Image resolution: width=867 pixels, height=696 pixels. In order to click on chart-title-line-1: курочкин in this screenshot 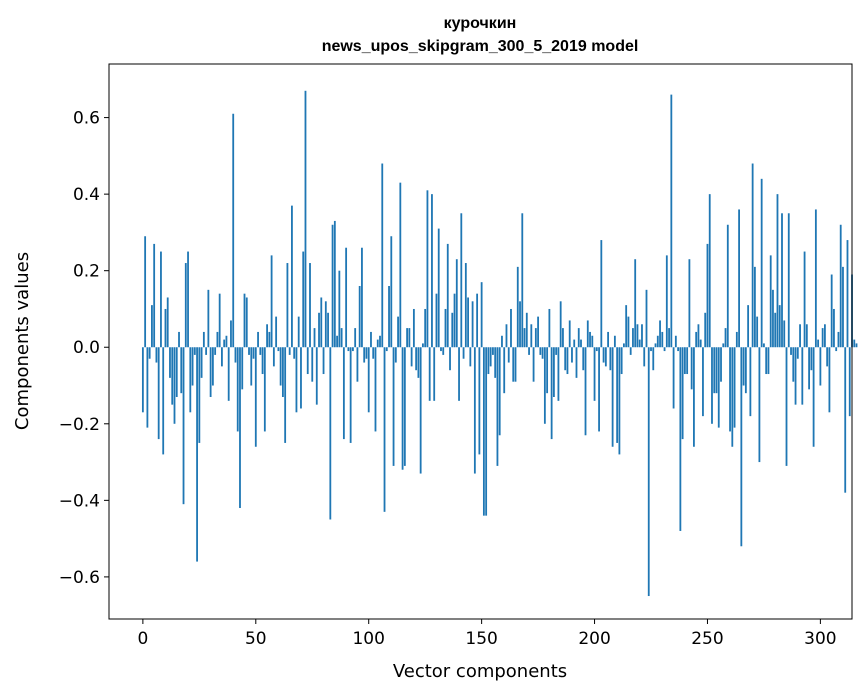, I will do `click(480, 23)`.